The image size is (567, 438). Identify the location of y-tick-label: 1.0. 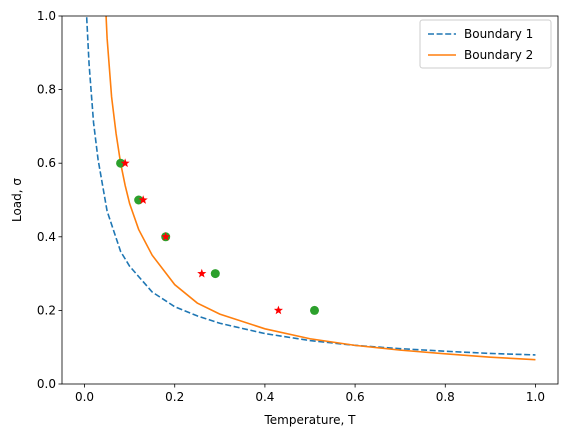
(46, 16).